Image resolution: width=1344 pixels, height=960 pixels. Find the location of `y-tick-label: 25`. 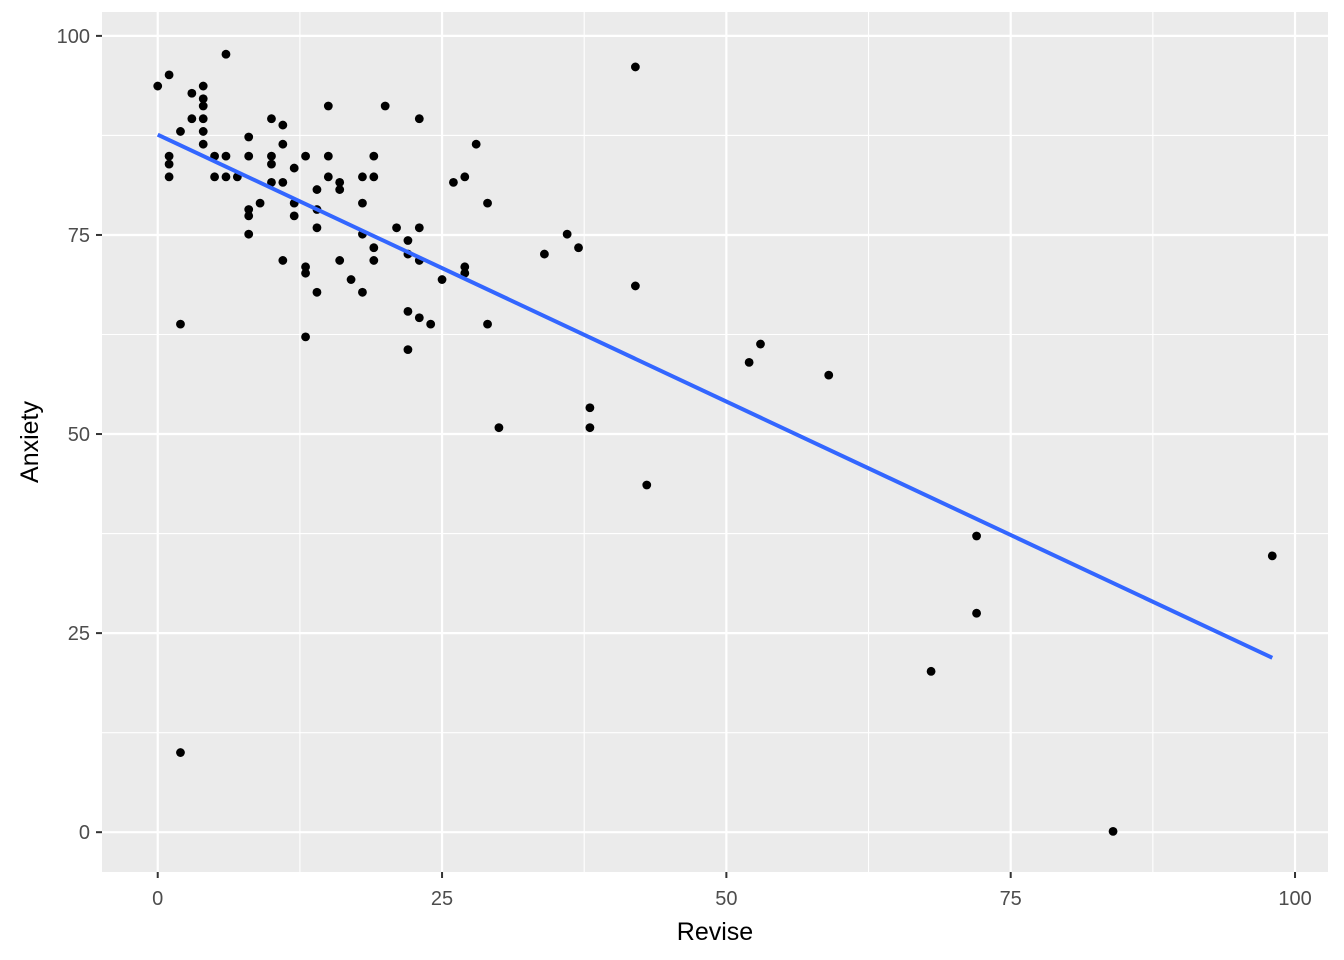

y-tick-label: 25 is located at coordinates (79, 634).